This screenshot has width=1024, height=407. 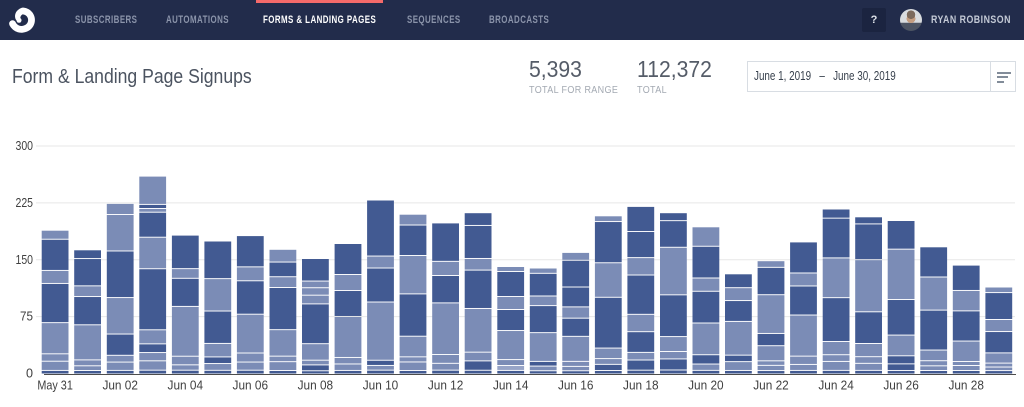 I want to click on svg-text: Jun 10, so click(x=381, y=384).